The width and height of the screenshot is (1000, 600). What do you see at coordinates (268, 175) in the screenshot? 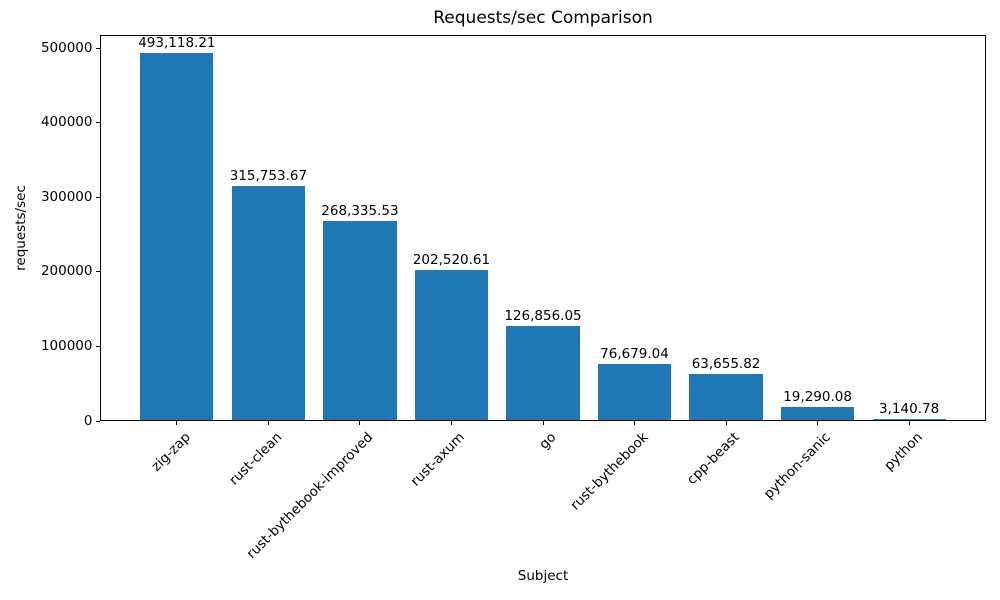
I see `bar-value-label: 315,753.67` at bounding box center [268, 175].